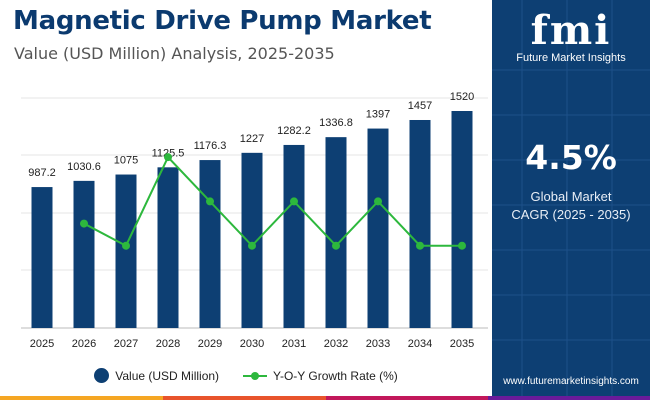  Describe the element at coordinates (102, 375) in the screenshot. I see `legend-bar-marker-icon` at that location.